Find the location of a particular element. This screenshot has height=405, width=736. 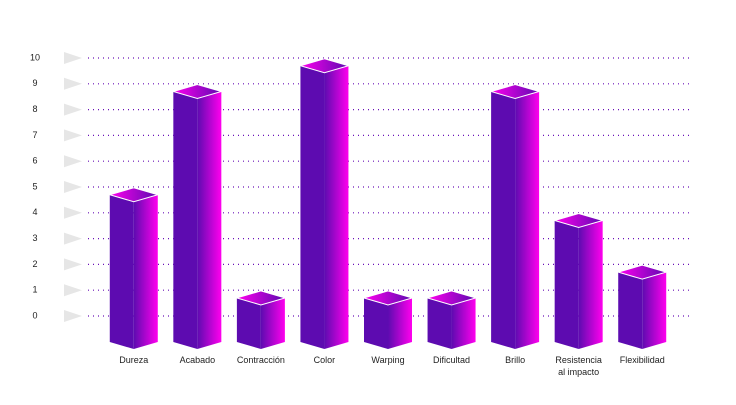

y-tick-label: 6 is located at coordinates (34, 161).